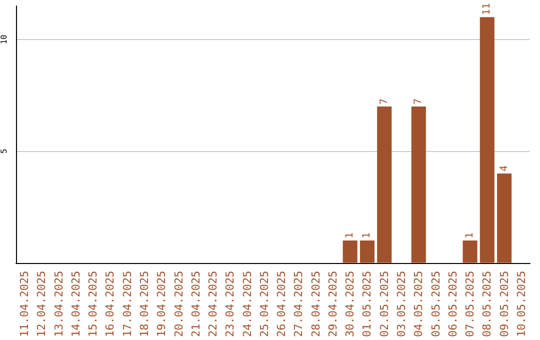 This screenshot has height=340, width=540. Describe the element at coordinates (161, 304) in the screenshot. I see `x-tick-label: 19.04.2025` at that location.